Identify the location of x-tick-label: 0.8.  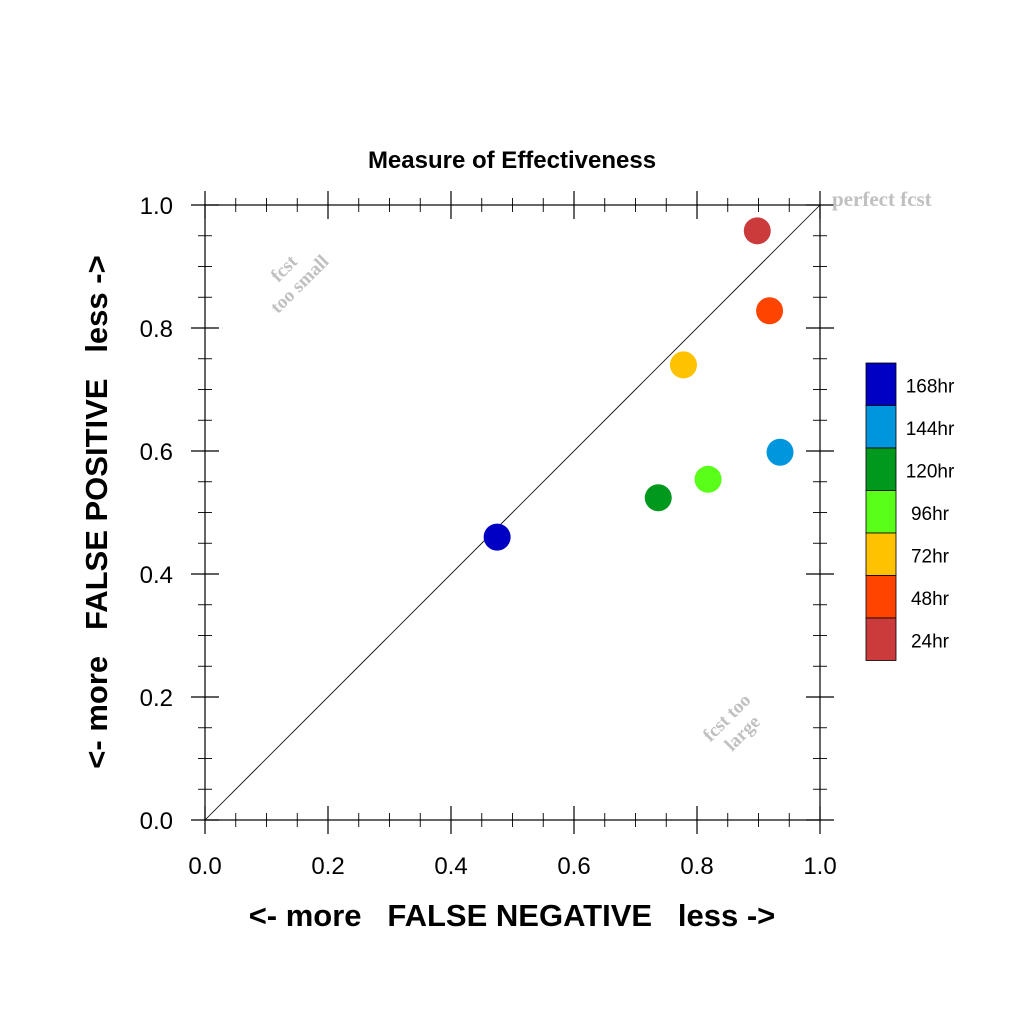
(696, 866).